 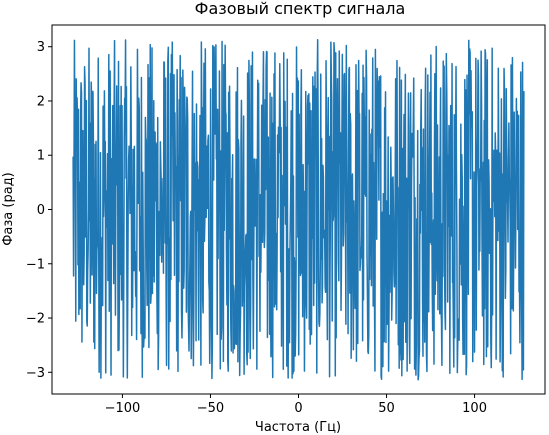 I want to click on y-tick-label: 2, so click(x=41, y=101).